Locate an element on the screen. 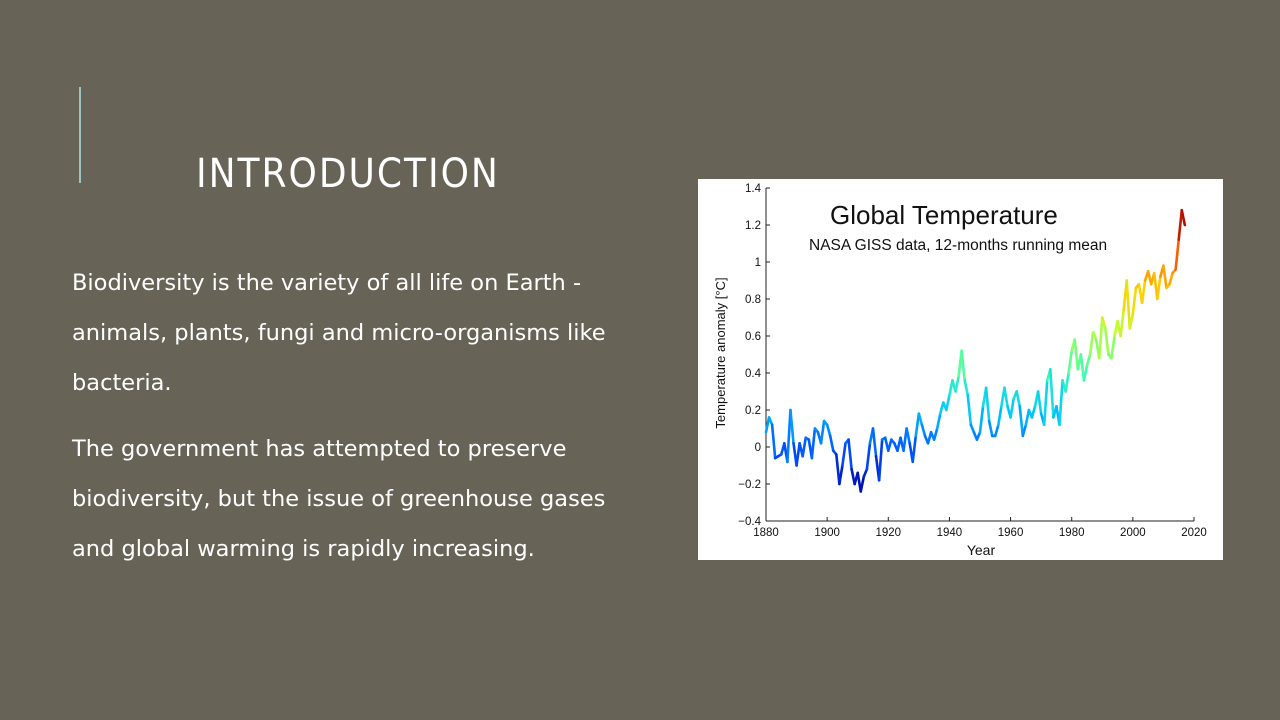 Image resolution: width=1280 pixels, height=720 pixels. x-tick-label: 1900 is located at coordinates (827, 533).